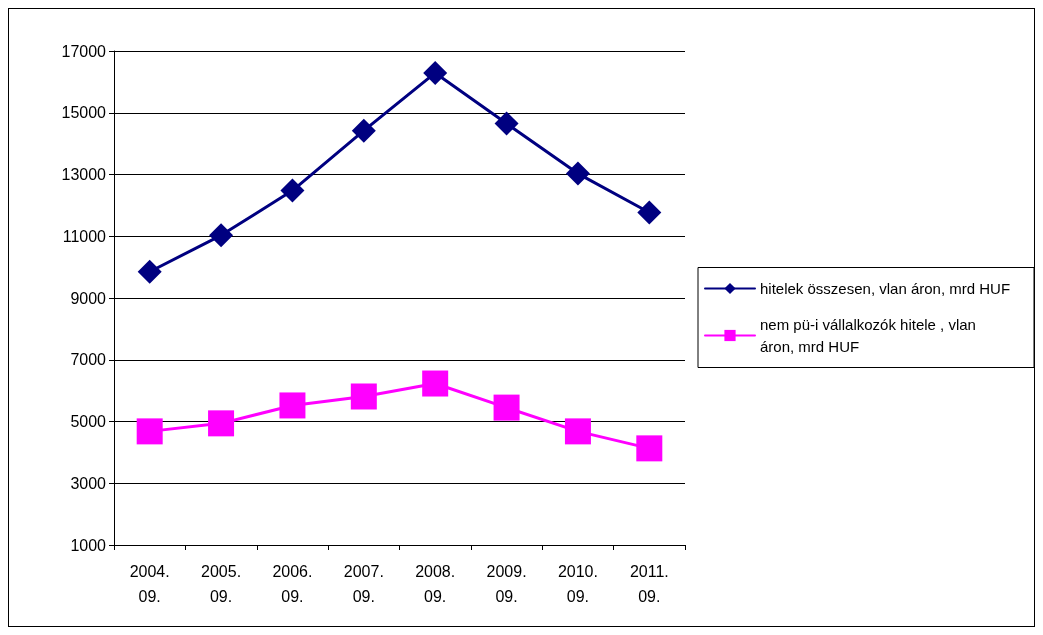  What do you see at coordinates (292, 584) in the screenshot?
I see `x-tick-label: 2006. 09.` at bounding box center [292, 584].